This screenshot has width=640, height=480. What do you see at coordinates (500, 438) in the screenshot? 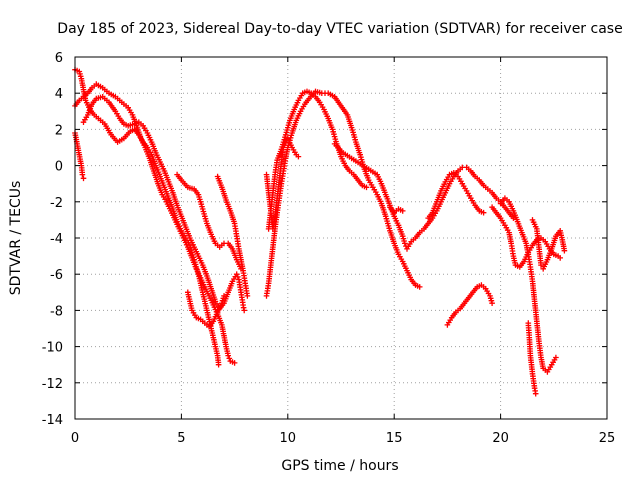
I see `x-tick-label: 20` at bounding box center [500, 438].